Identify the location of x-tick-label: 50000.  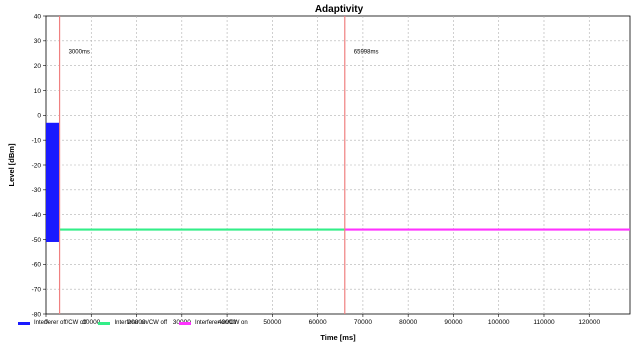
(272, 322).